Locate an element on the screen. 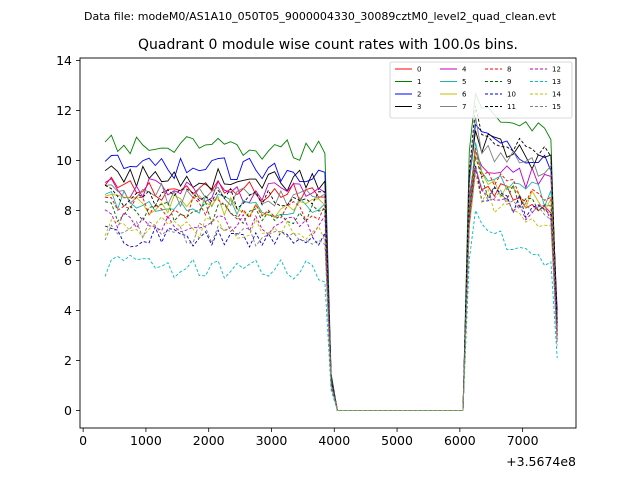 The width and height of the screenshot is (640, 480). legend-label-4: 4 is located at coordinates (464, 70).